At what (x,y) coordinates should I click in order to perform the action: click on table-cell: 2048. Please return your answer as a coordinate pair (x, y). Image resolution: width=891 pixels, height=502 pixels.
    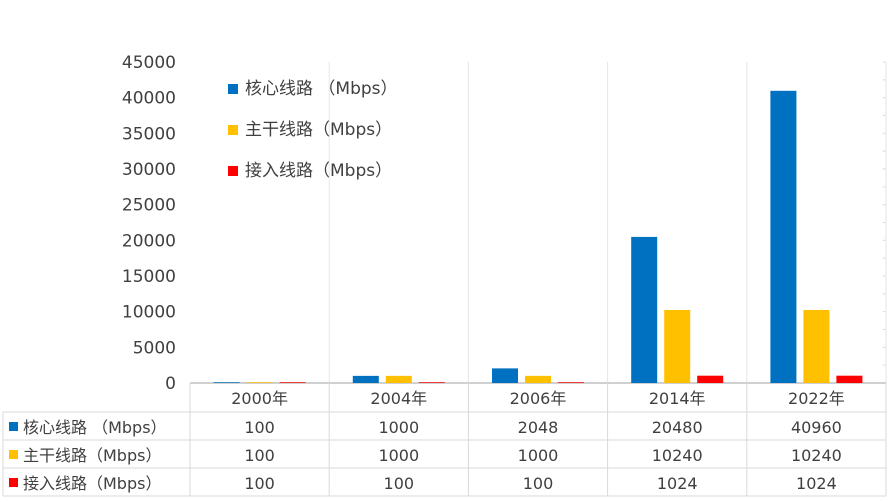
    Looking at the image, I should click on (538, 427).